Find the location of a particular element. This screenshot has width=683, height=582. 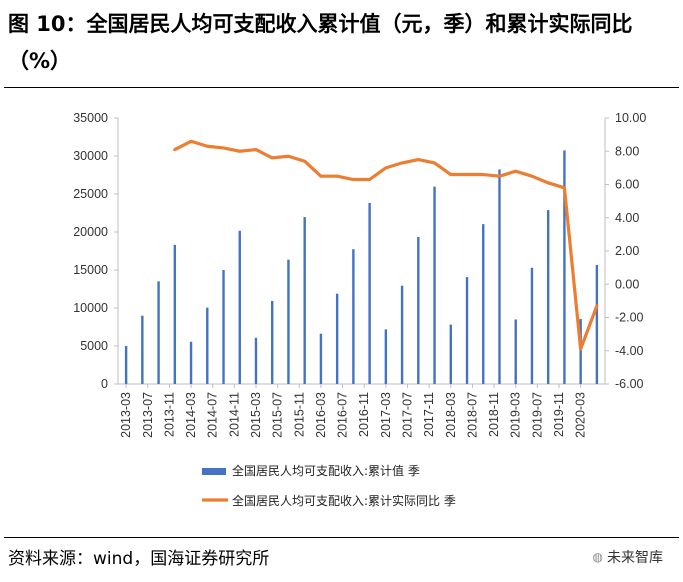

left-tick-label: 5000 is located at coordinates (94, 346).